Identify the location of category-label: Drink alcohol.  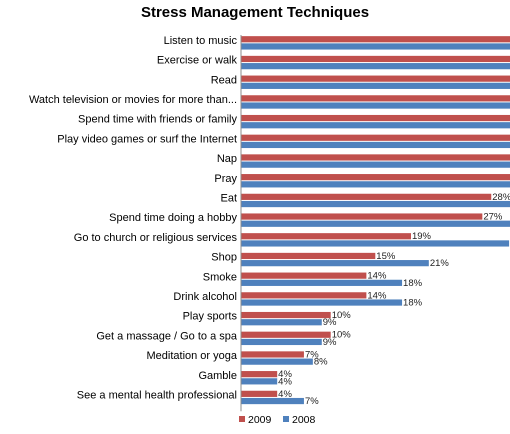
(205, 297).